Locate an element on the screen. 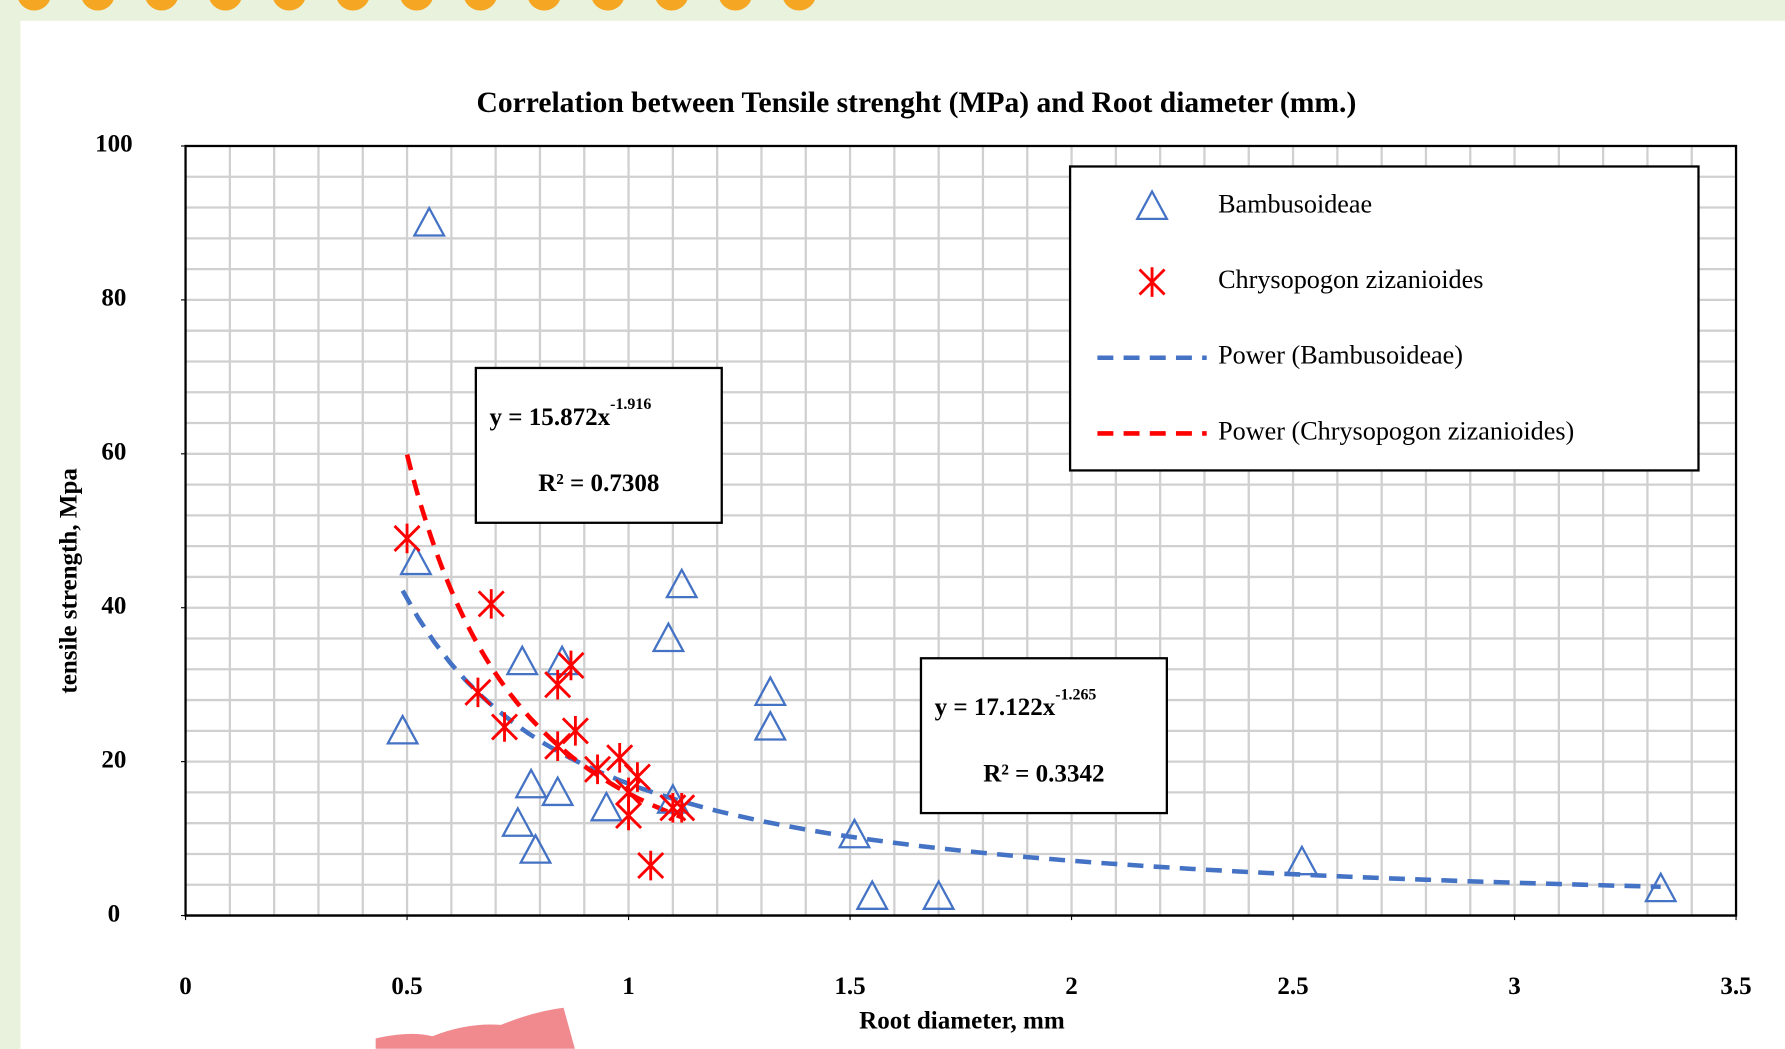  y-tick-label: 0 is located at coordinates (114, 913).